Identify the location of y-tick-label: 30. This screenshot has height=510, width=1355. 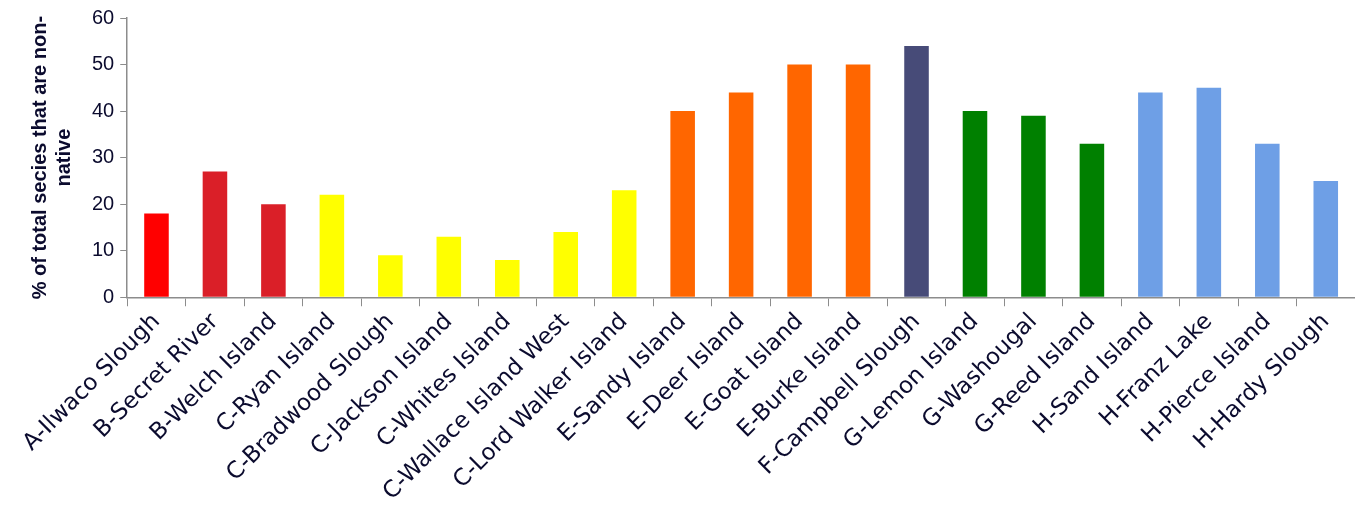
(103, 156).